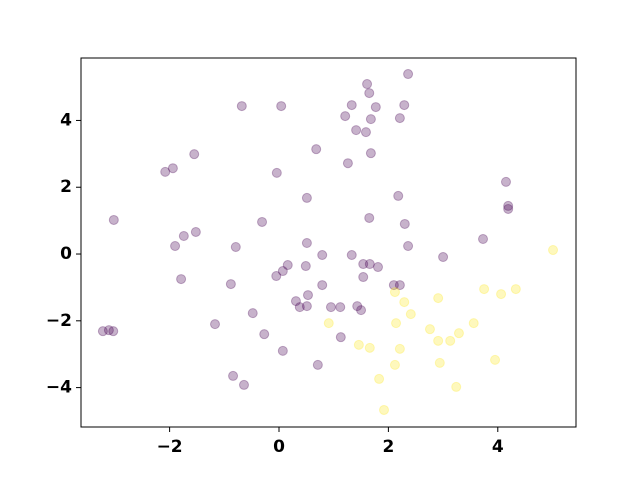  I want to click on y-tick-label: 4, so click(66, 120).